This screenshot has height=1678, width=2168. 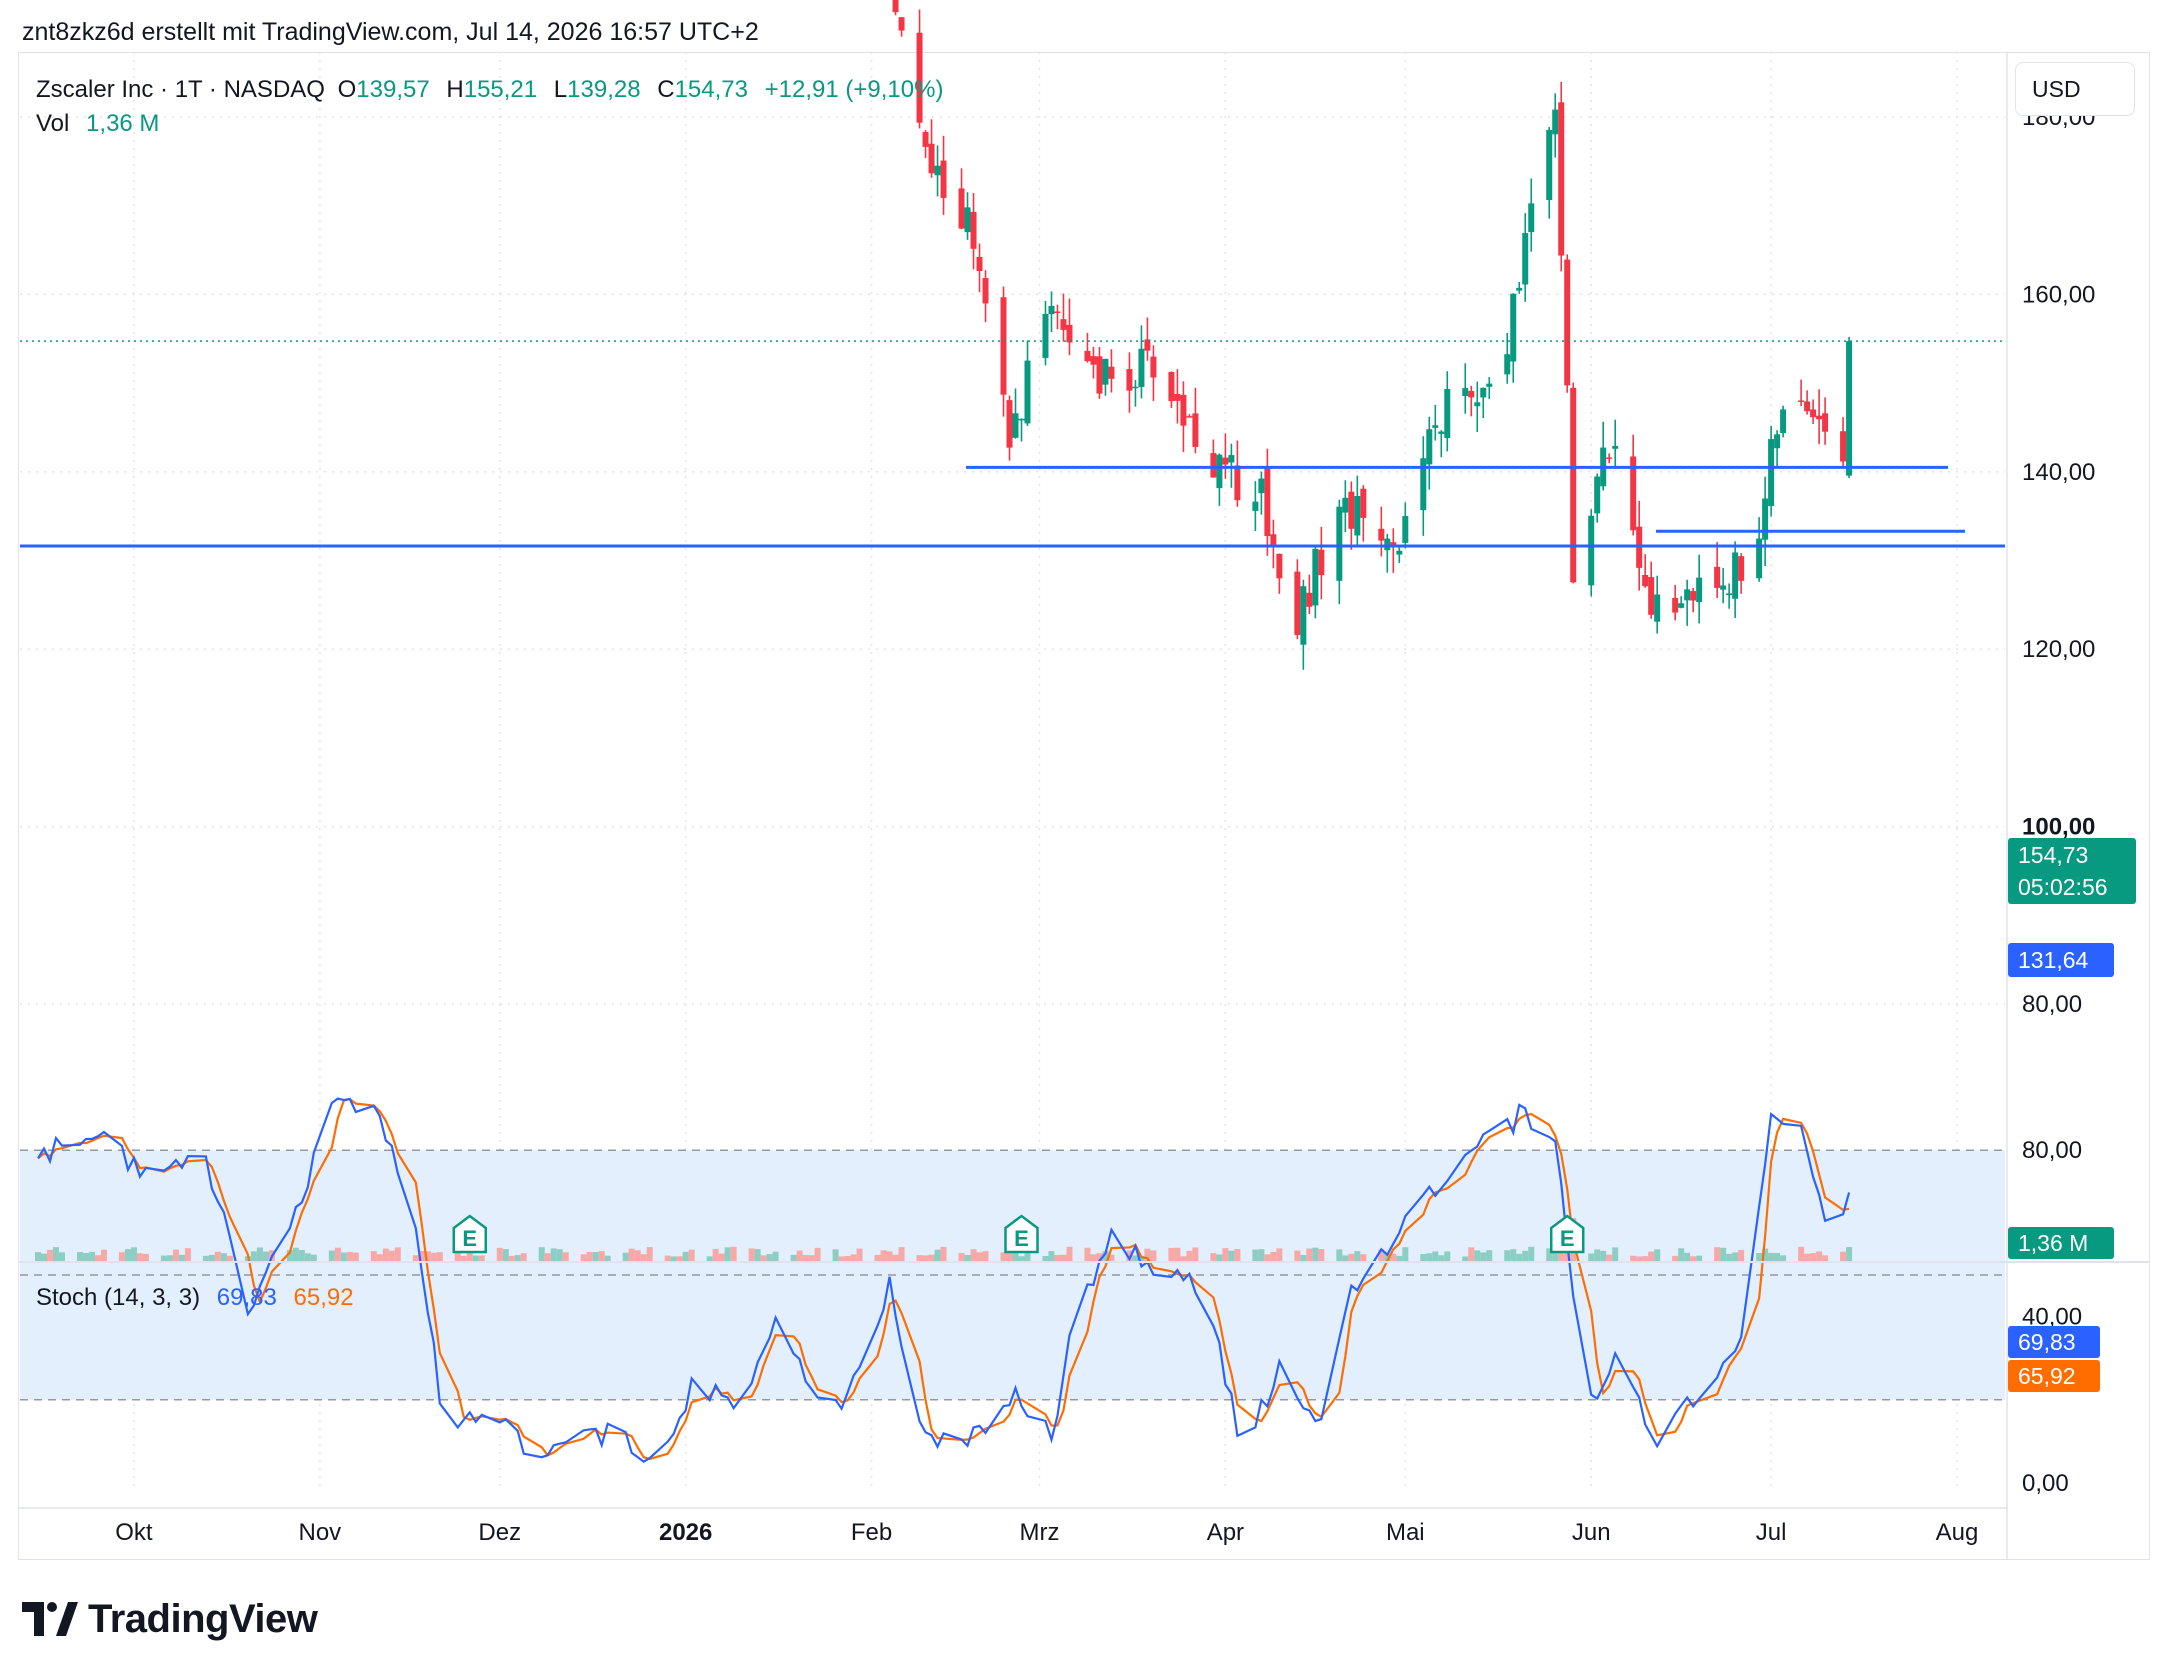 I want to click on tradingview-logo: TradingView, so click(x=170, y=1619).